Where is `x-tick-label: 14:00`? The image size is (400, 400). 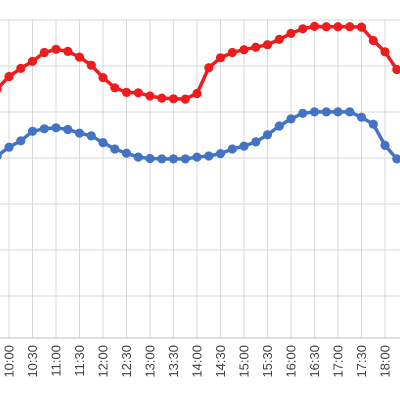 x-tick-label: 14:00 is located at coordinates (197, 361).